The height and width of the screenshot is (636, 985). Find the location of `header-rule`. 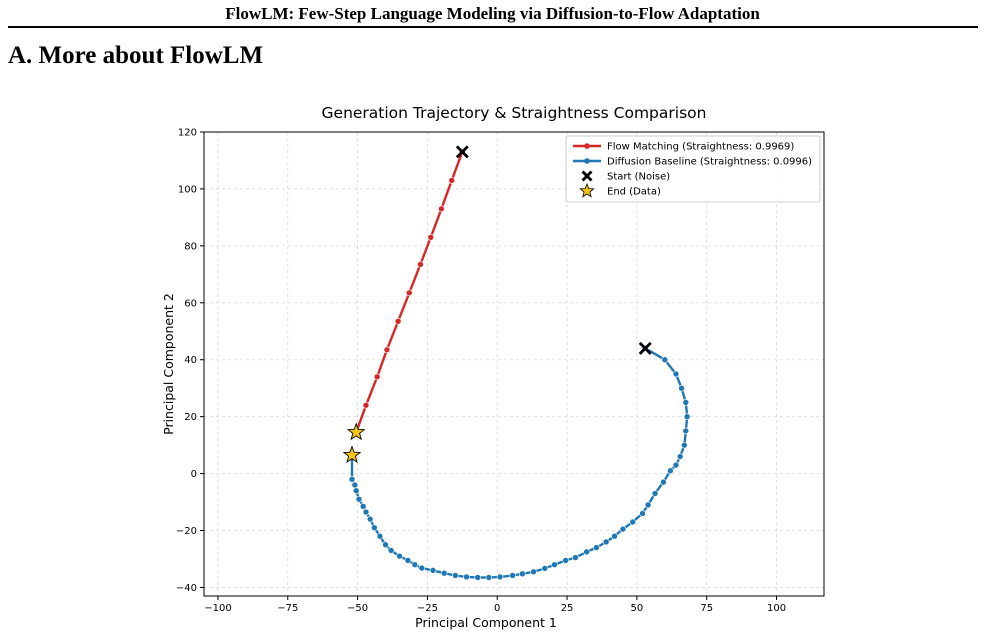

header-rule is located at coordinates (493, 27).